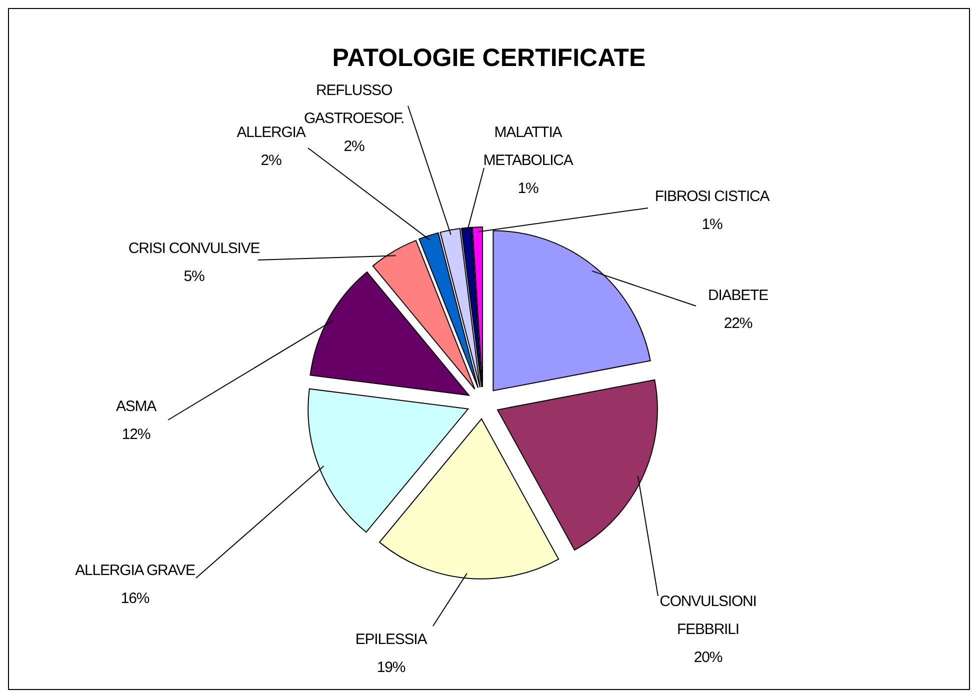 The width and height of the screenshot is (978, 698). Describe the element at coordinates (194, 276) in the screenshot. I see `data-label: 5%` at that location.